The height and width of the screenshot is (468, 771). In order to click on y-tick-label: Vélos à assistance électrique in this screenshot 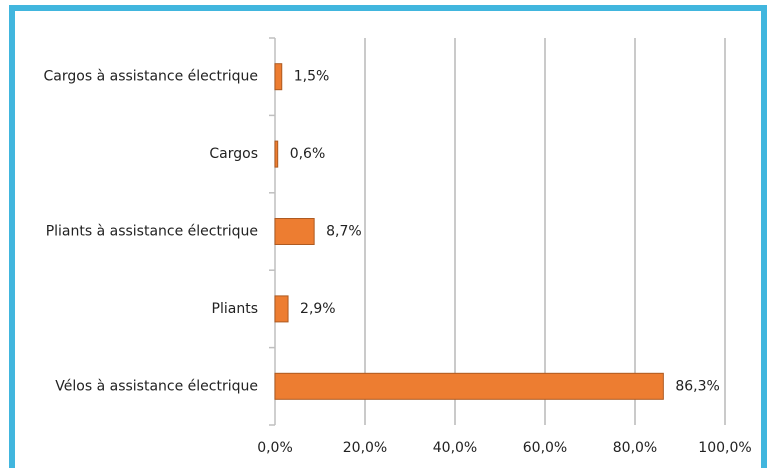, I will do `click(156, 386)`.